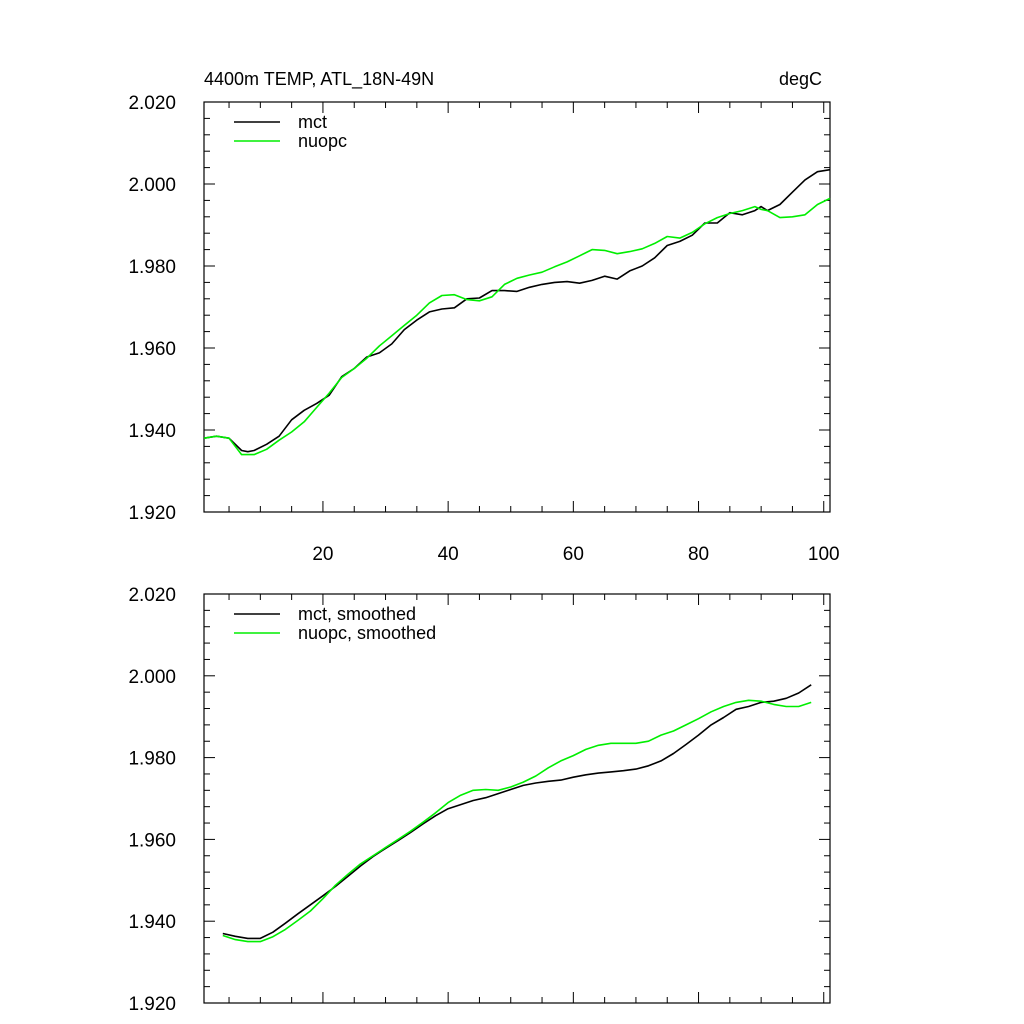 The image size is (1024, 1024). I want to click on series-line-nuopc-smoothed, so click(517, 821).